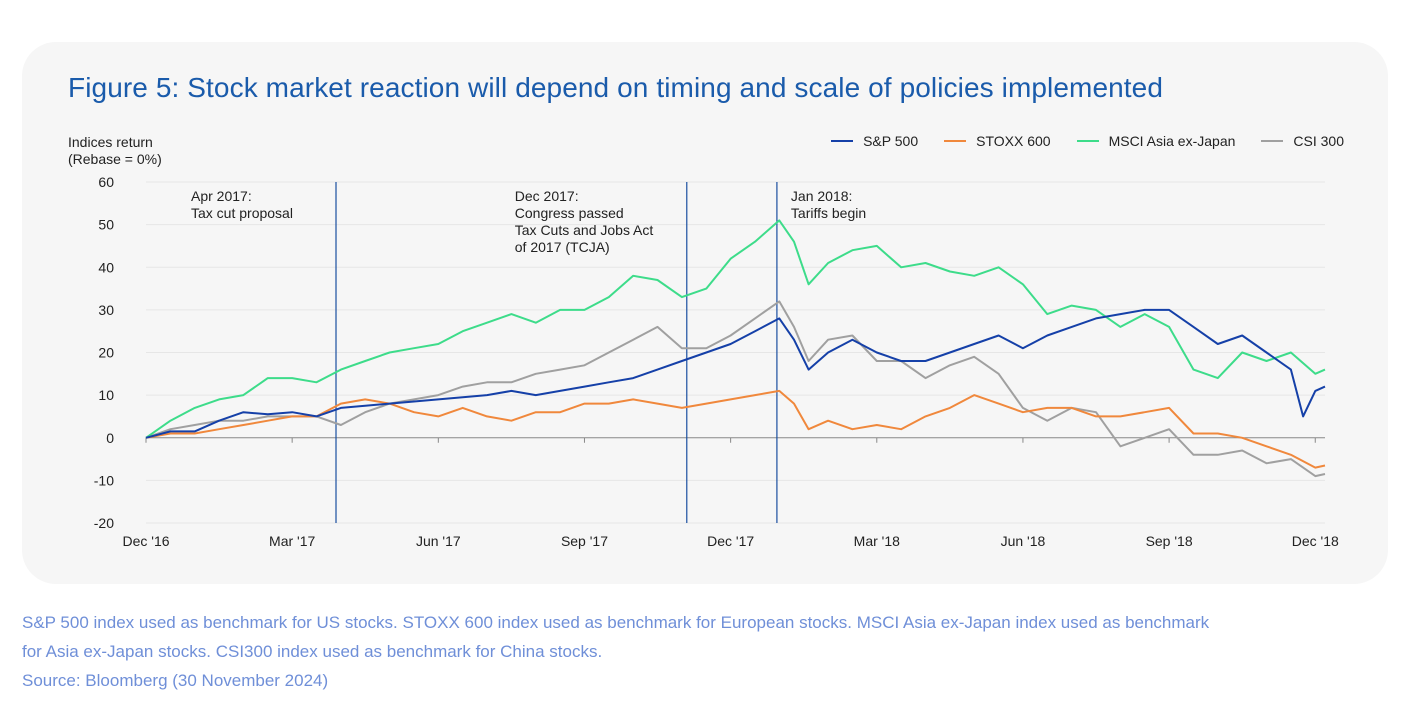 The height and width of the screenshot is (708, 1408). I want to click on annotation: Apr 2017: Tax cut proposal, so click(242, 204).